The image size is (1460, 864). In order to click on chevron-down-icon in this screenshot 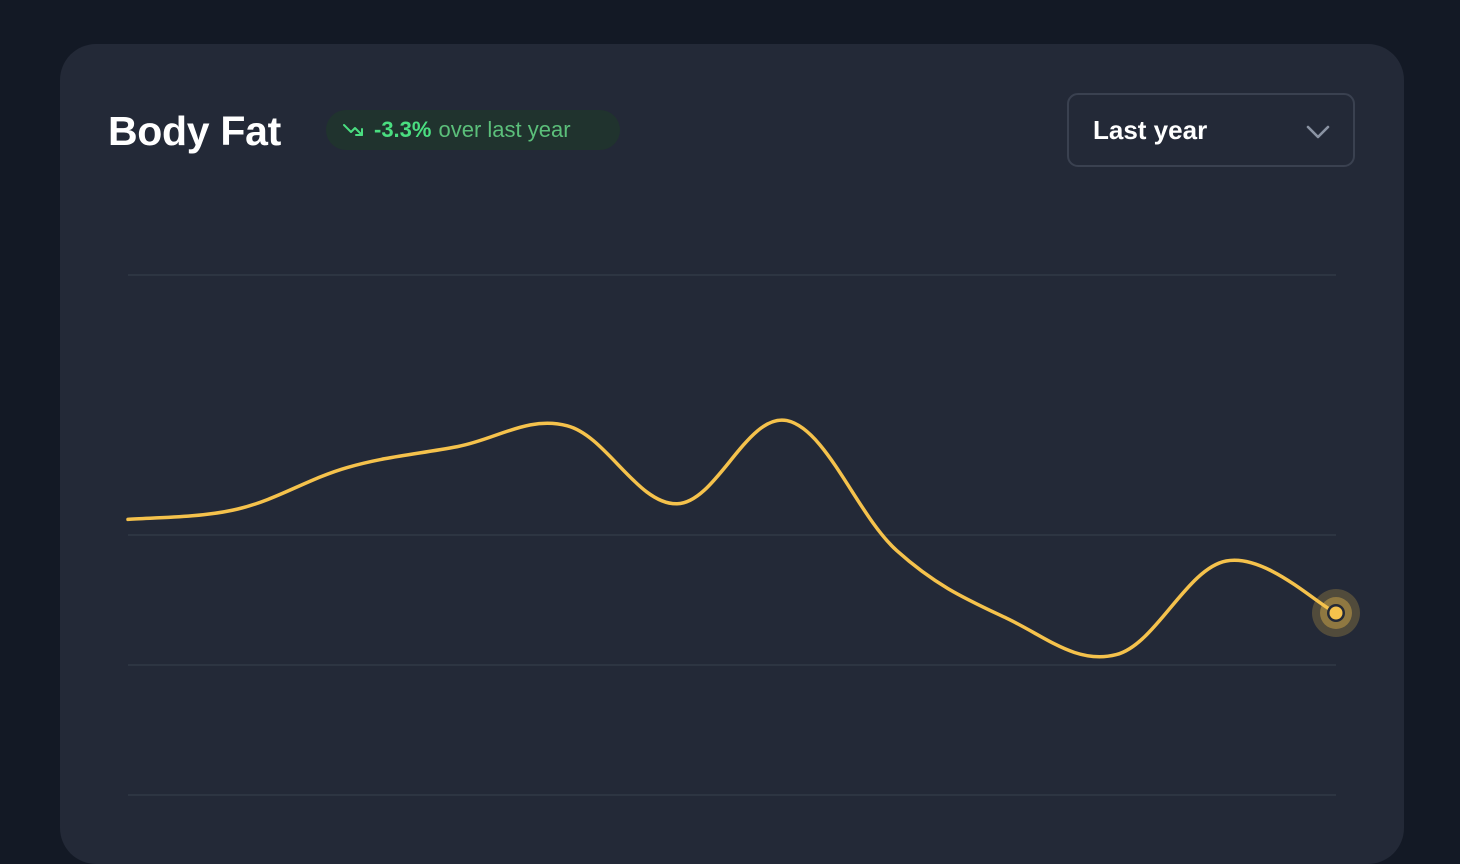, I will do `click(1318, 135)`.